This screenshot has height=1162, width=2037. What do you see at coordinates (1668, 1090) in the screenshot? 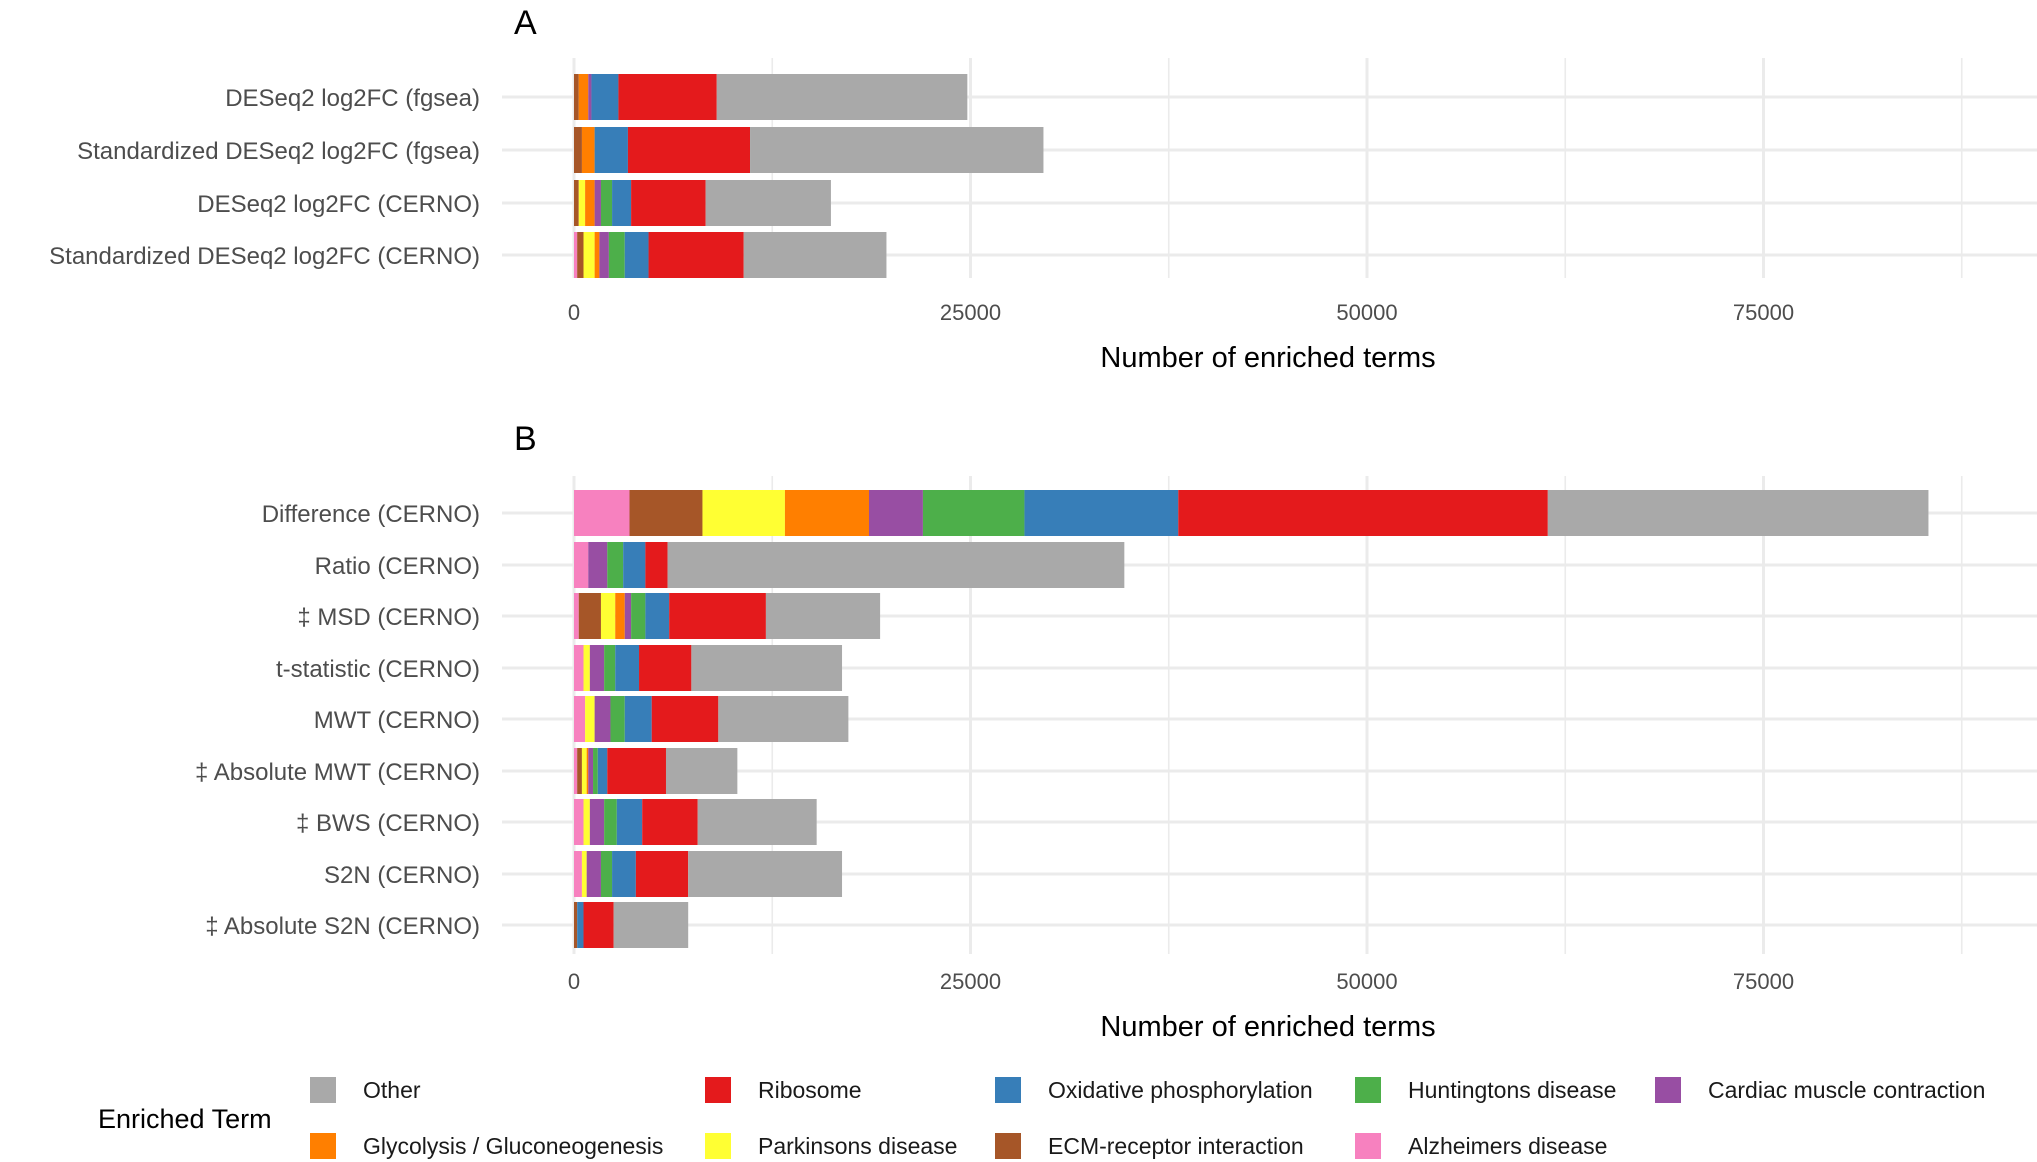
I see `legend-swatch-cardiac-muscle-contraction` at bounding box center [1668, 1090].